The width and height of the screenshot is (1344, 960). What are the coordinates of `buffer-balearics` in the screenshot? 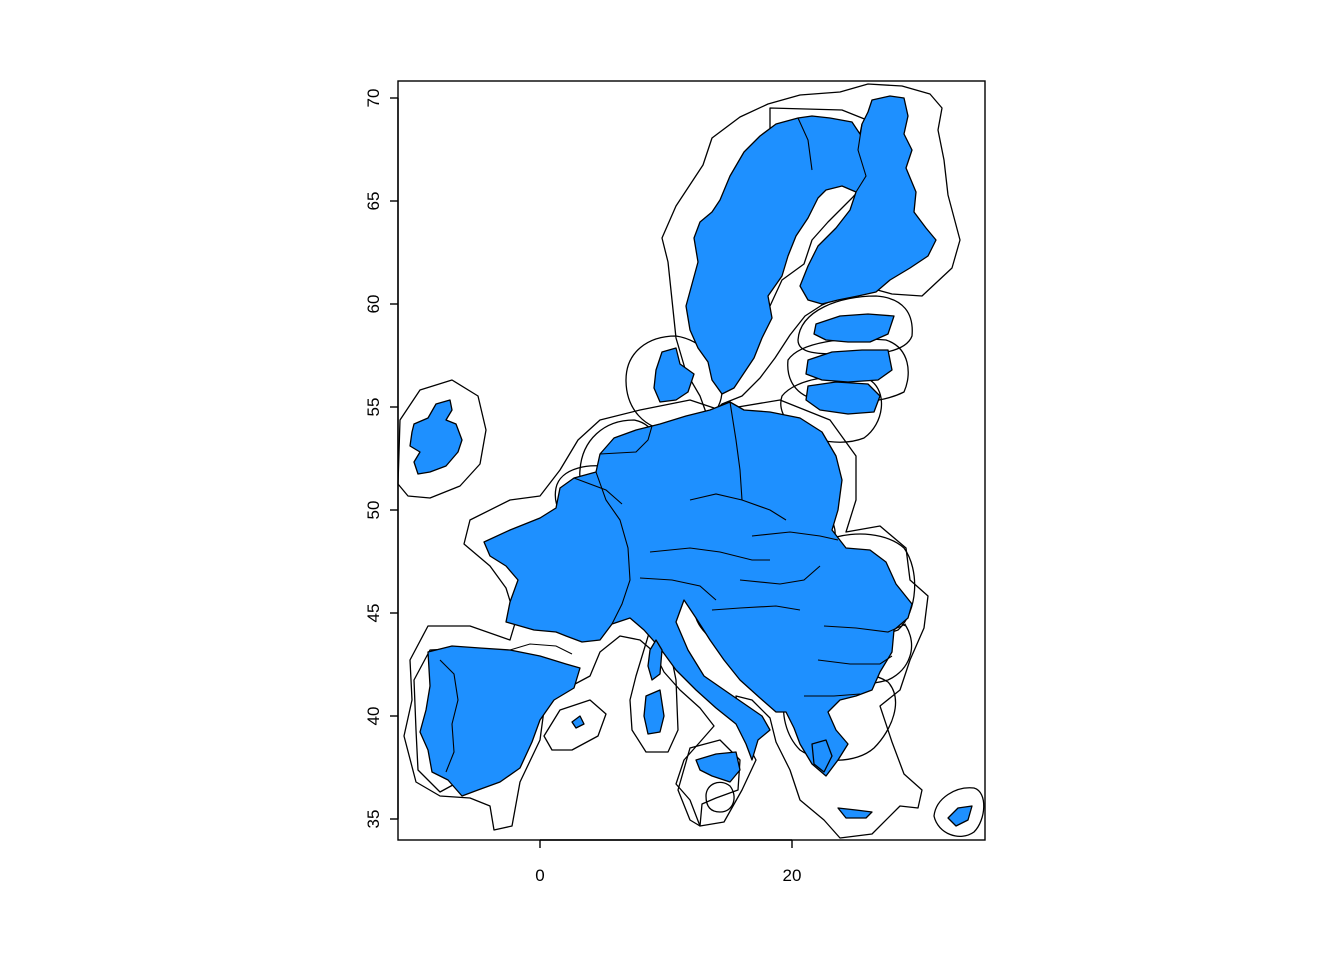 It's located at (575, 725).